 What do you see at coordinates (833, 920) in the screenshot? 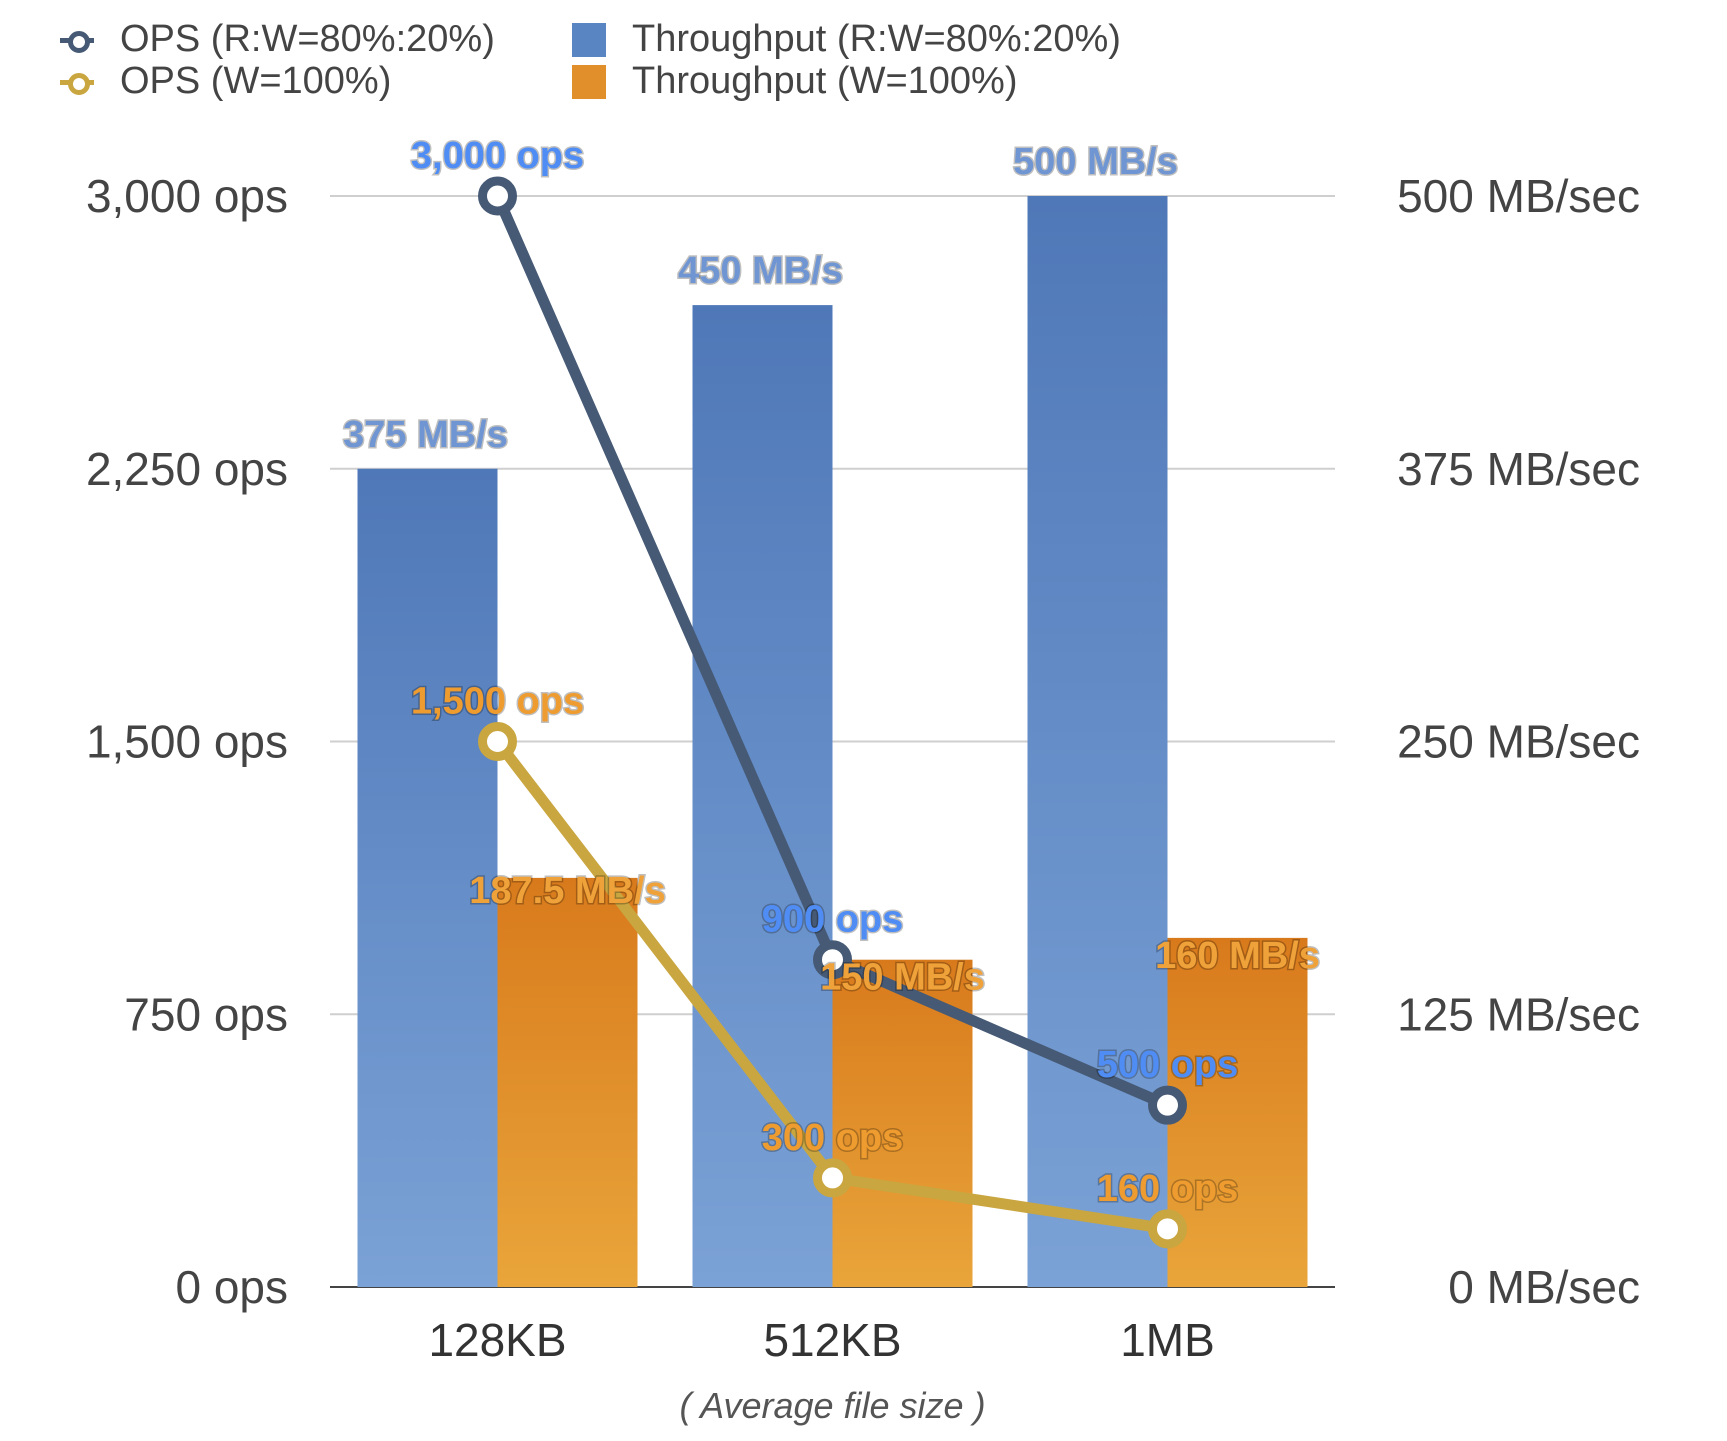
I see `data-label: 900 ops` at bounding box center [833, 920].